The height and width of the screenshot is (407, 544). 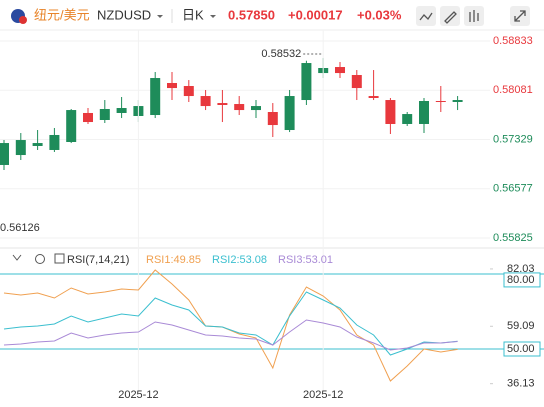 What do you see at coordinates (59, 258) in the screenshot?
I see `add-icon` at bounding box center [59, 258].